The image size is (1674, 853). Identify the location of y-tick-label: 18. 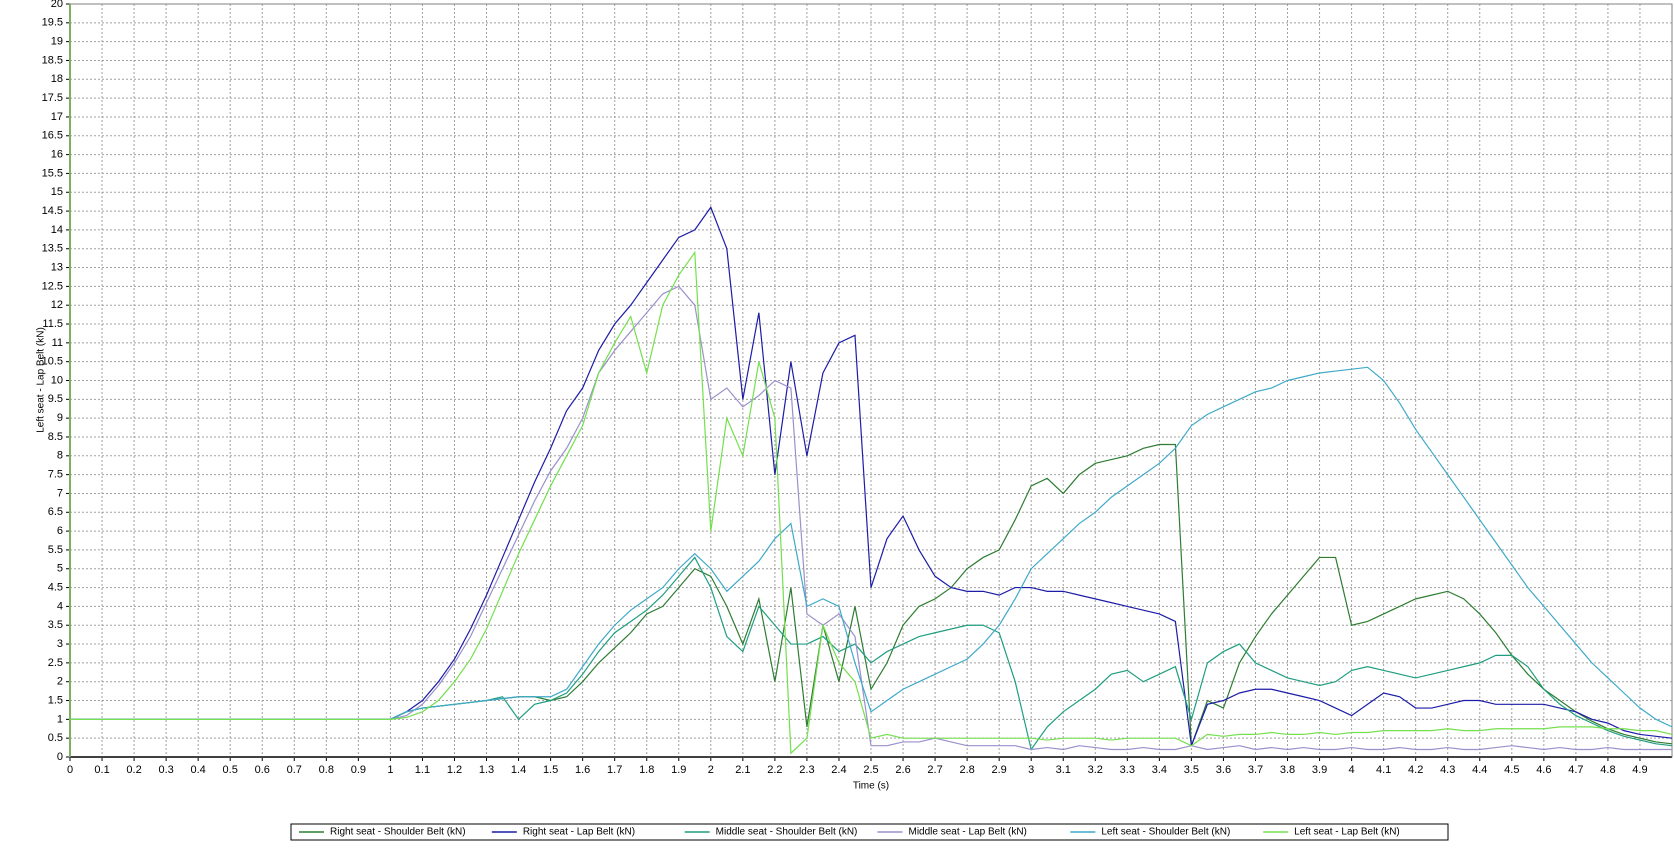
(57, 79).